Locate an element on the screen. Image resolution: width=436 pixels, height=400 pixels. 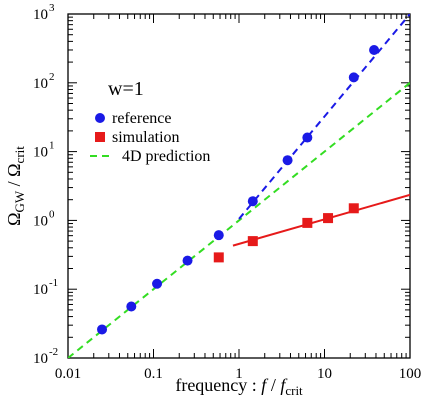
y-tick-exponent: -1 is located at coordinates (53, 283).